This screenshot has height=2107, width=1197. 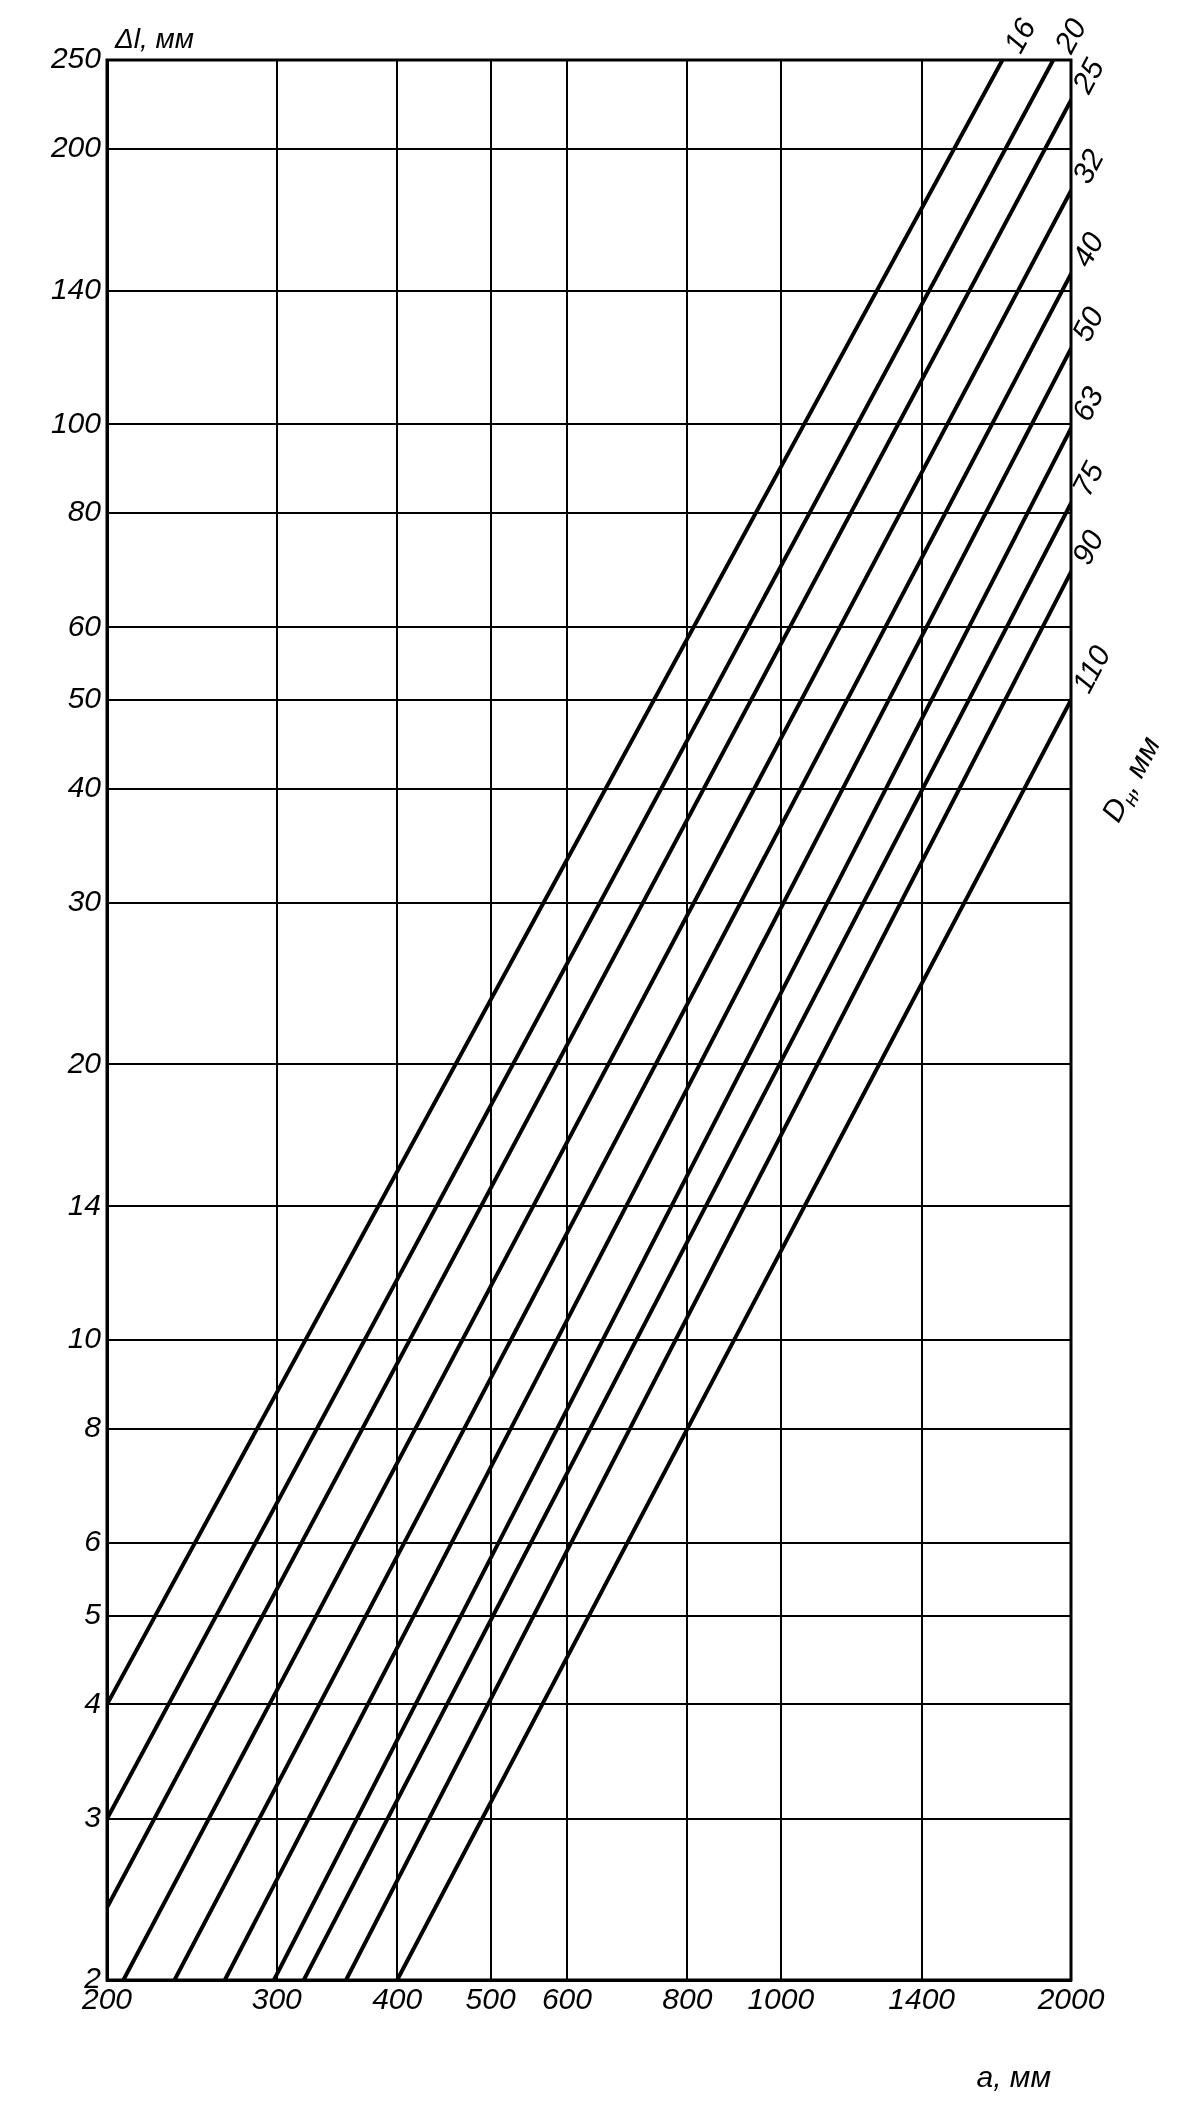 What do you see at coordinates (84, 625) in the screenshot?
I see `y-tick-label: 60` at bounding box center [84, 625].